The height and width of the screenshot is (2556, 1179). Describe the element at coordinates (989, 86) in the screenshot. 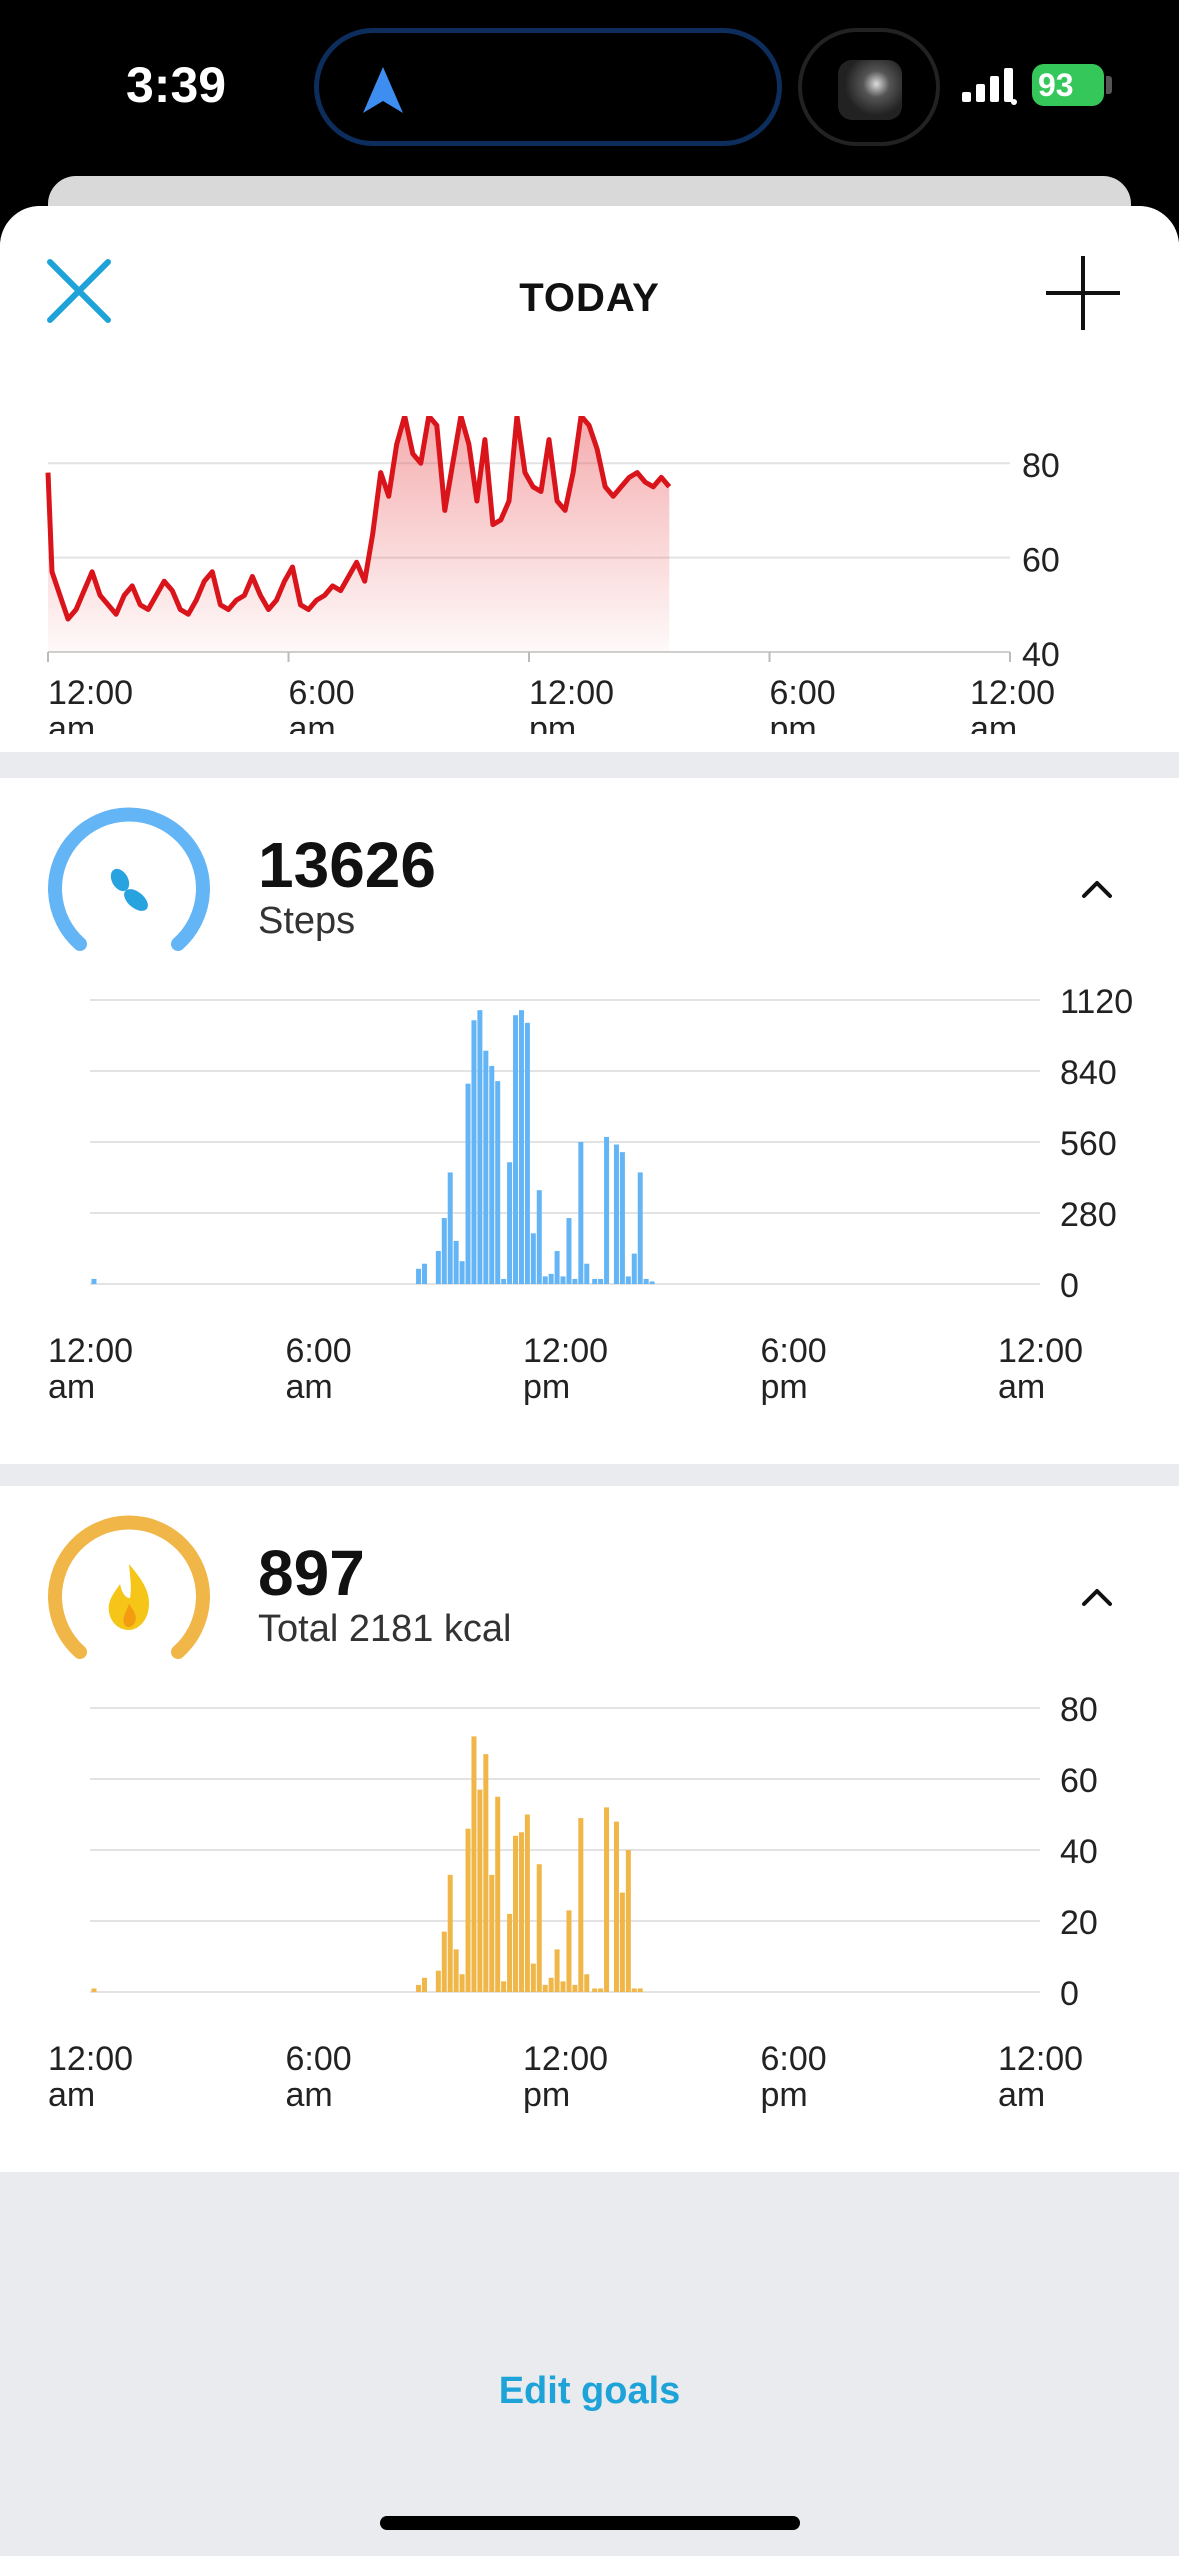

I see `signal-icon` at that location.